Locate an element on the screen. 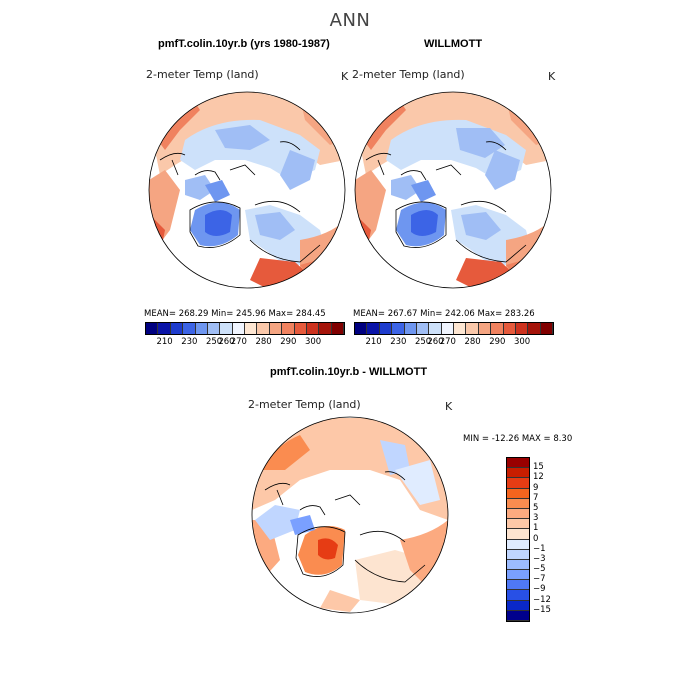 This screenshot has width=700, height=700. colorbar-model is located at coordinates (245, 328).